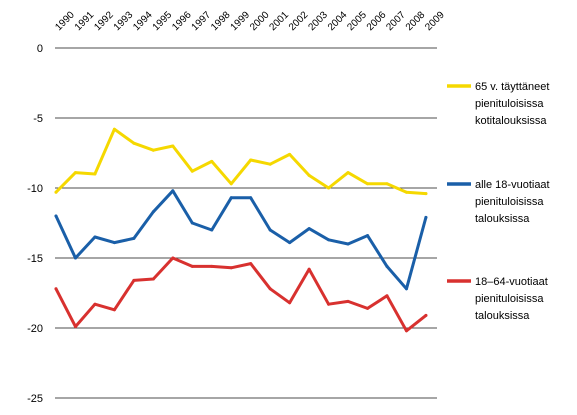 Image resolution: width=577 pixels, height=415 pixels. Describe the element at coordinates (143, 21) in the screenshot. I see `x-tick-label: 1994` at that location.